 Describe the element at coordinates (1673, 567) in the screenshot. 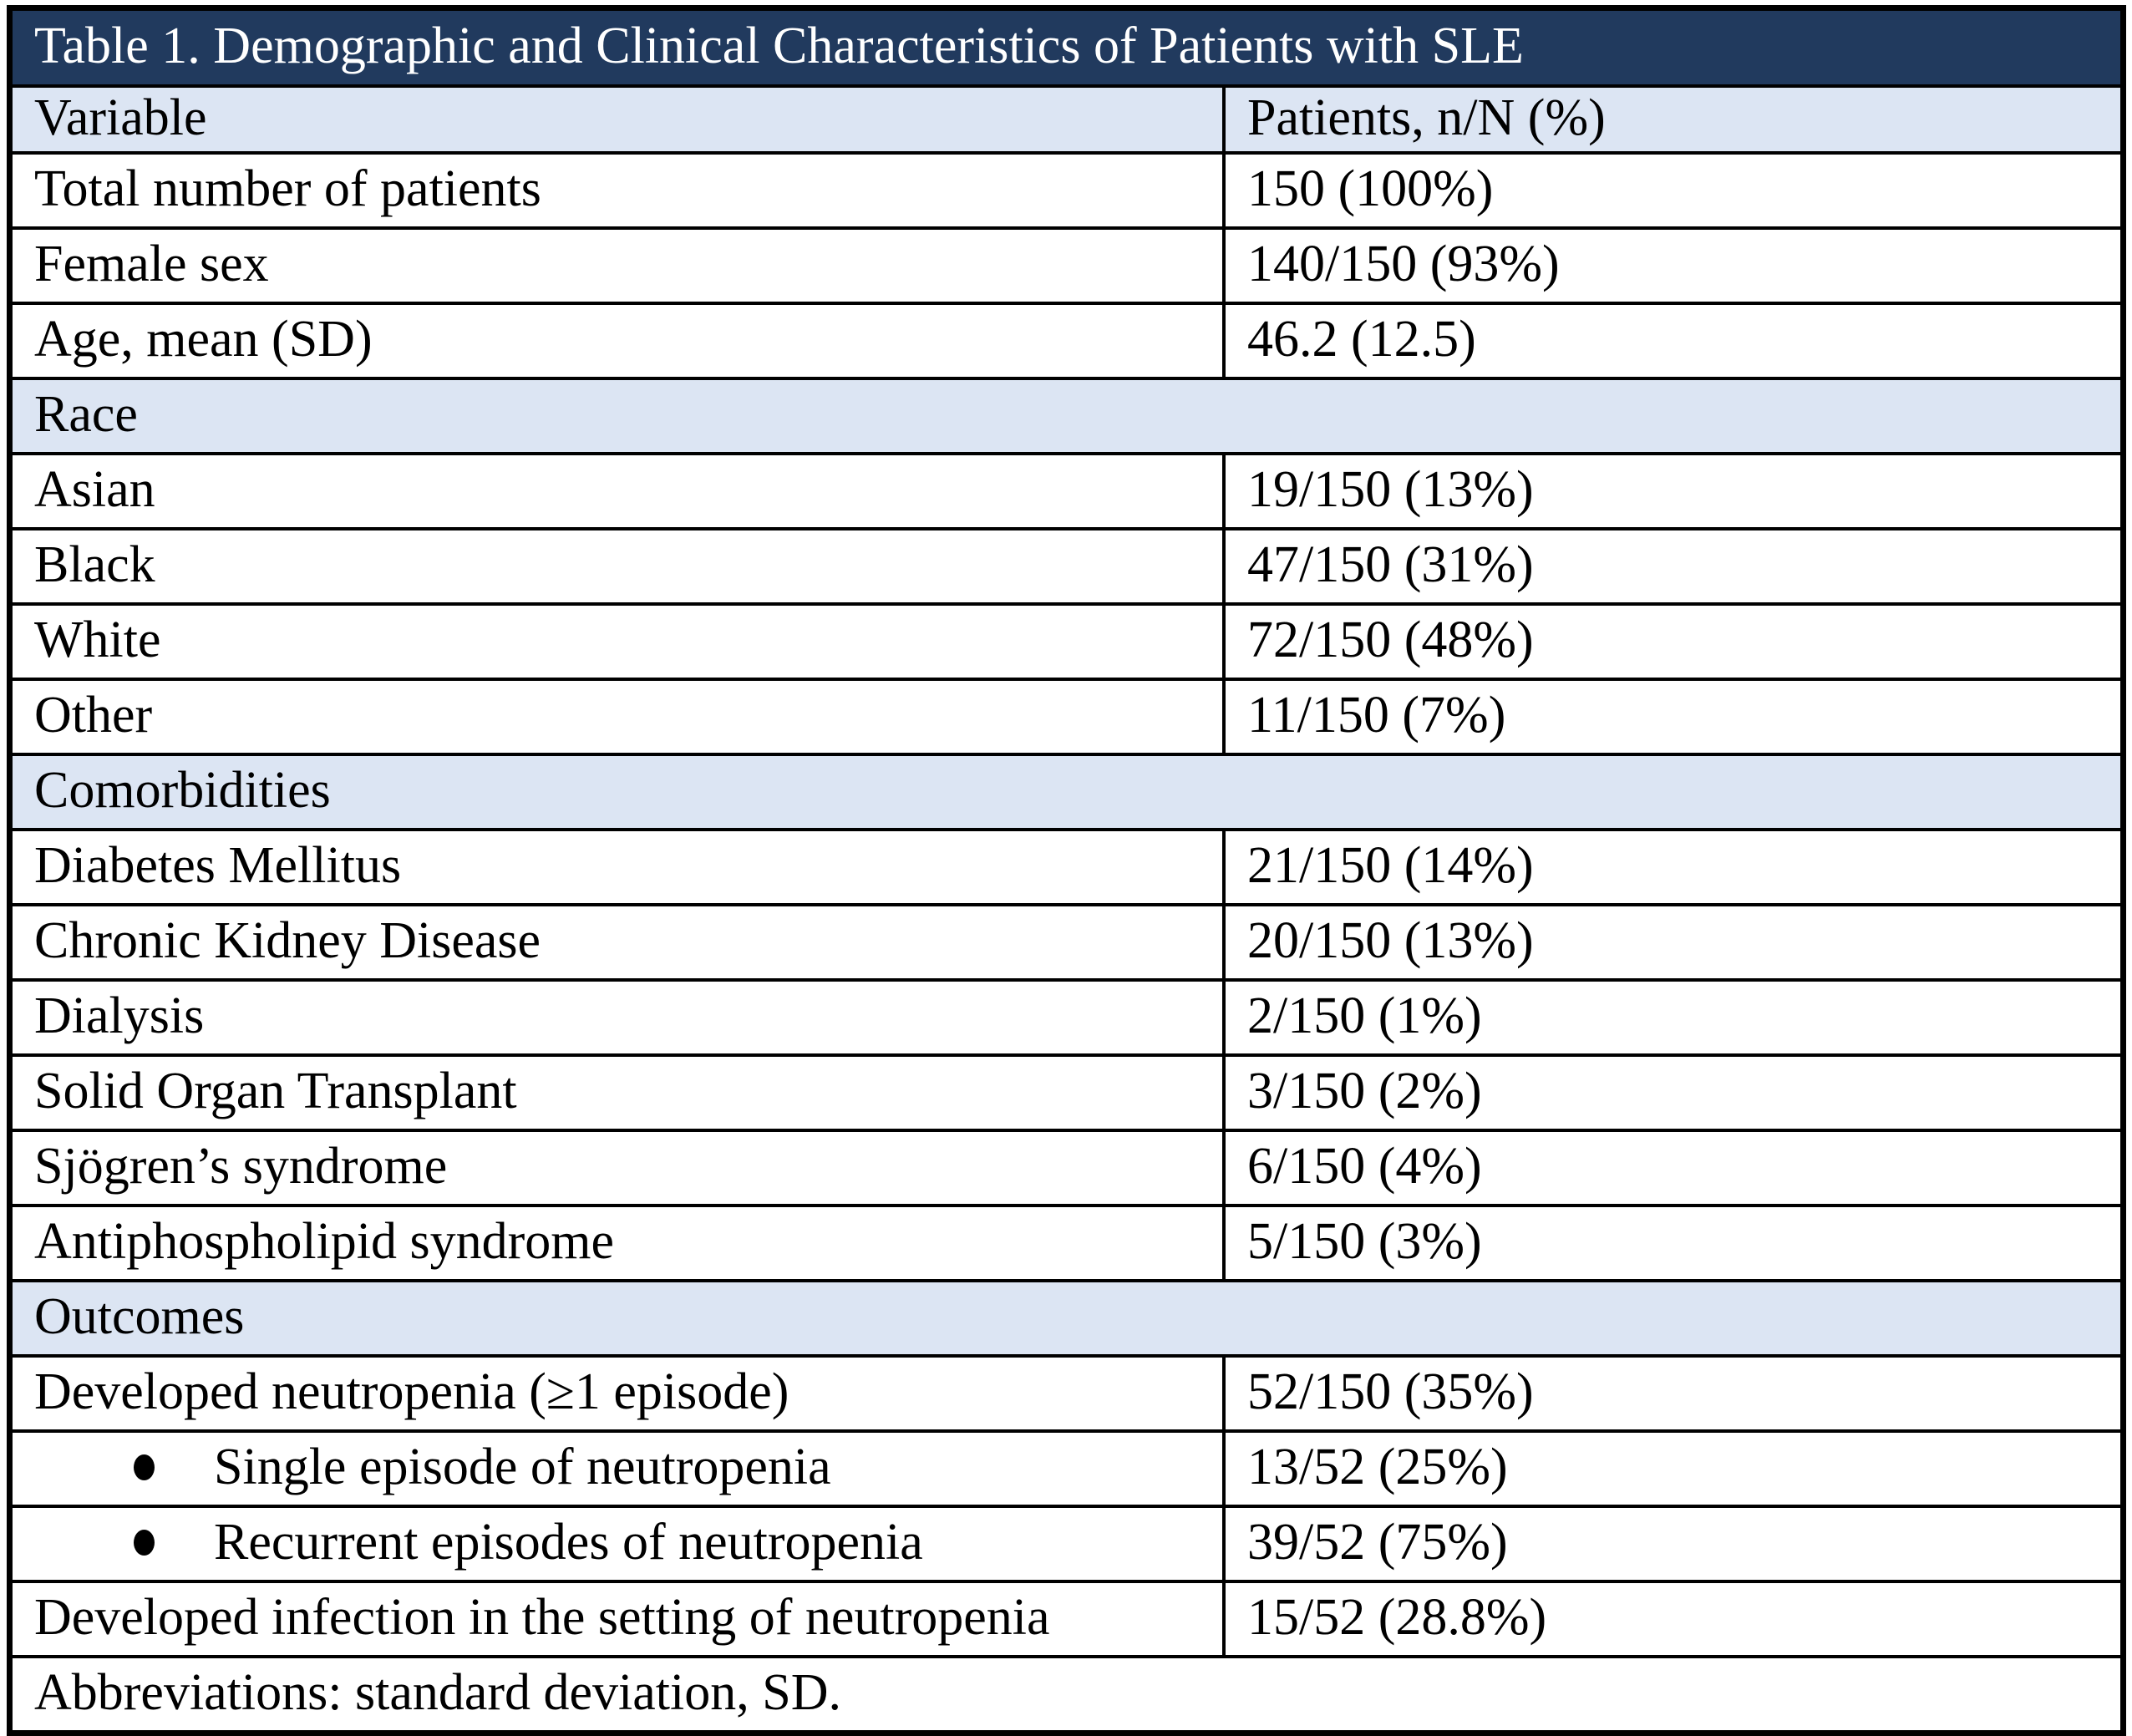

I see `value-cell: 47/150 (31%)` at that location.